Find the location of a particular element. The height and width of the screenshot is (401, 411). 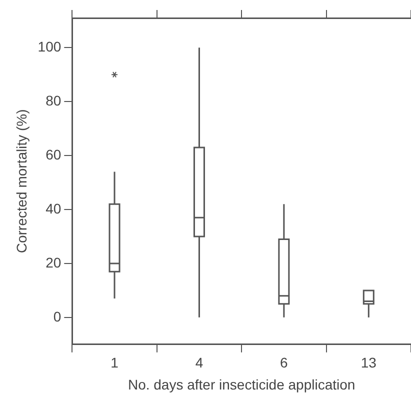

y-axis-title: Corrected mortality (%) is located at coordinates (21, 181).